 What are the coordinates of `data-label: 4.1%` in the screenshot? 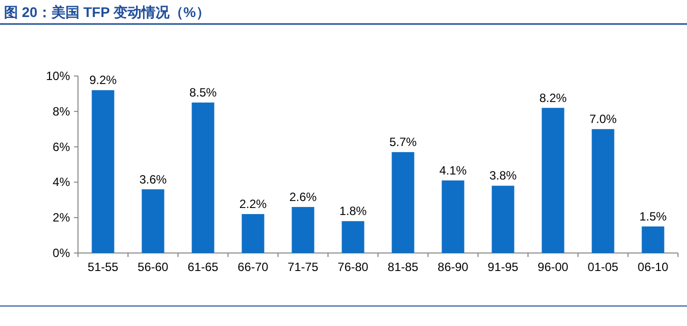 It's located at (453, 170).